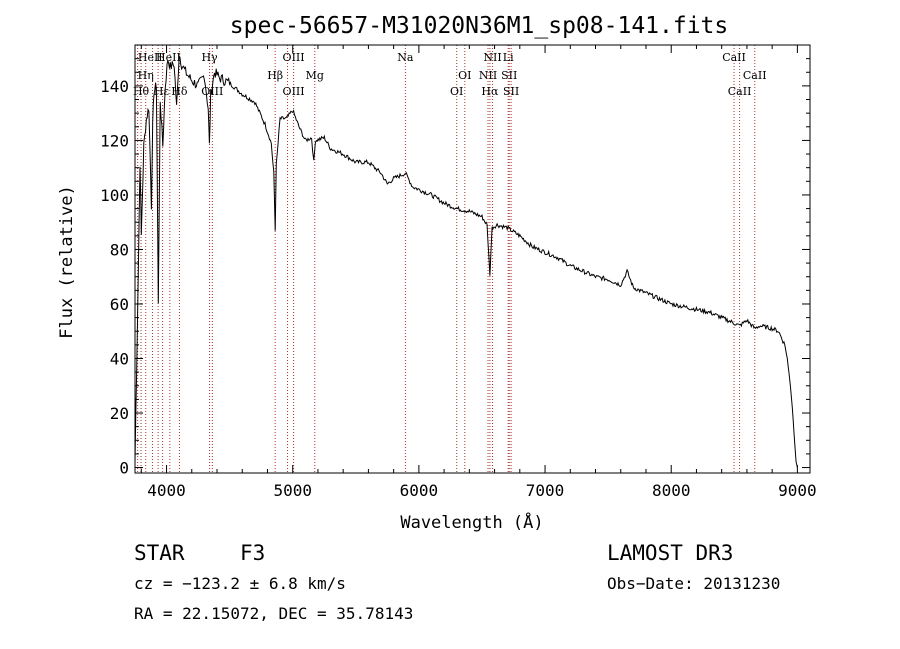 The image size is (900, 649). I want to click on line-label: Na, so click(405, 57).